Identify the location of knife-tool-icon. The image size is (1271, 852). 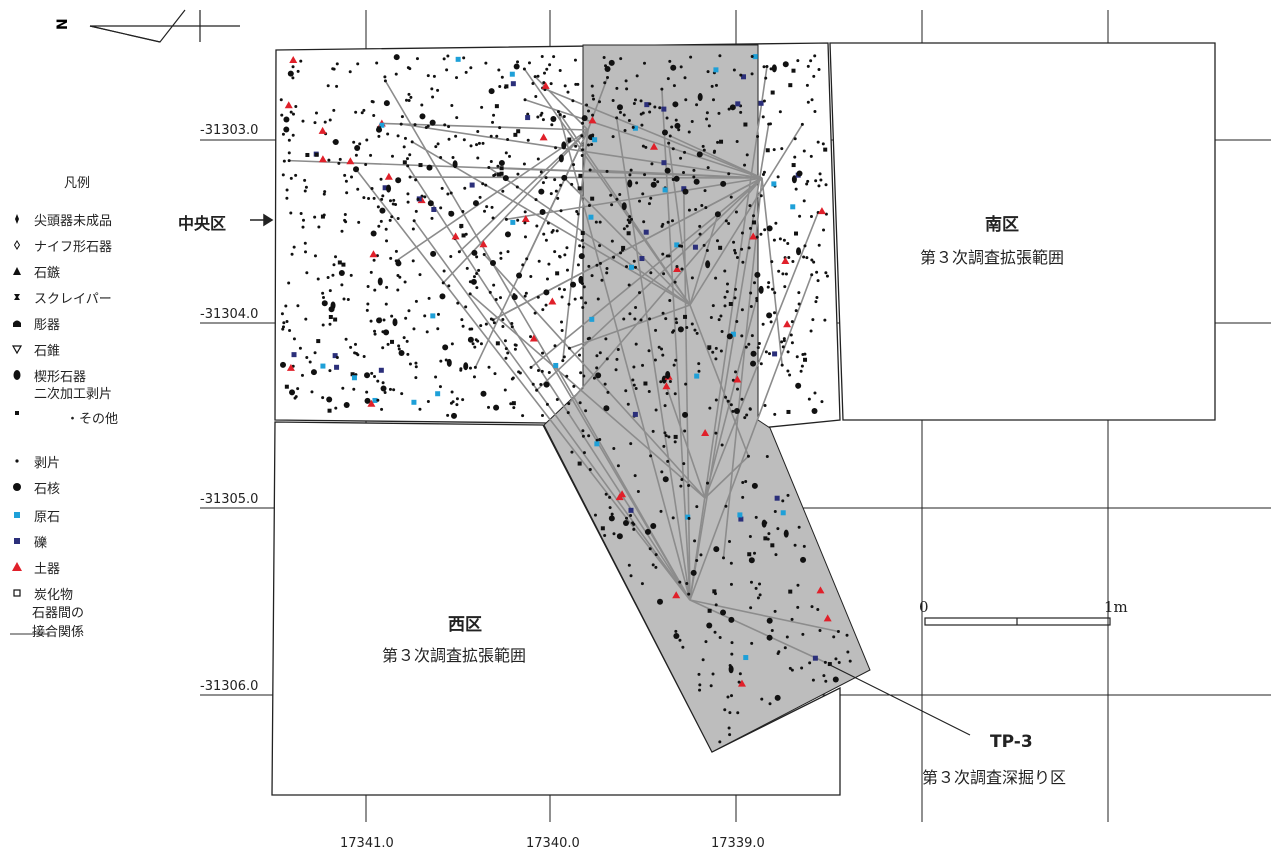
(17, 245).